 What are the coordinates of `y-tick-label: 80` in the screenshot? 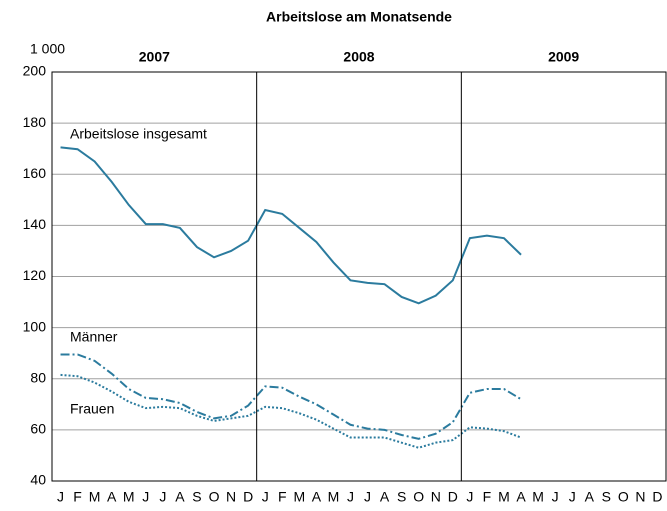 It's located at (38, 377).